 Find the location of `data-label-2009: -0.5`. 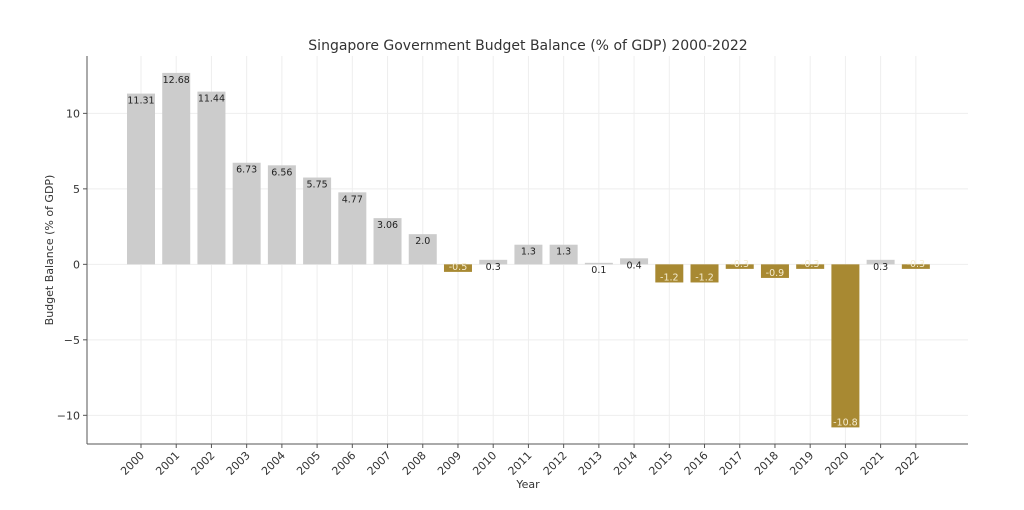

data-label-2009: -0.5 is located at coordinates (458, 267).